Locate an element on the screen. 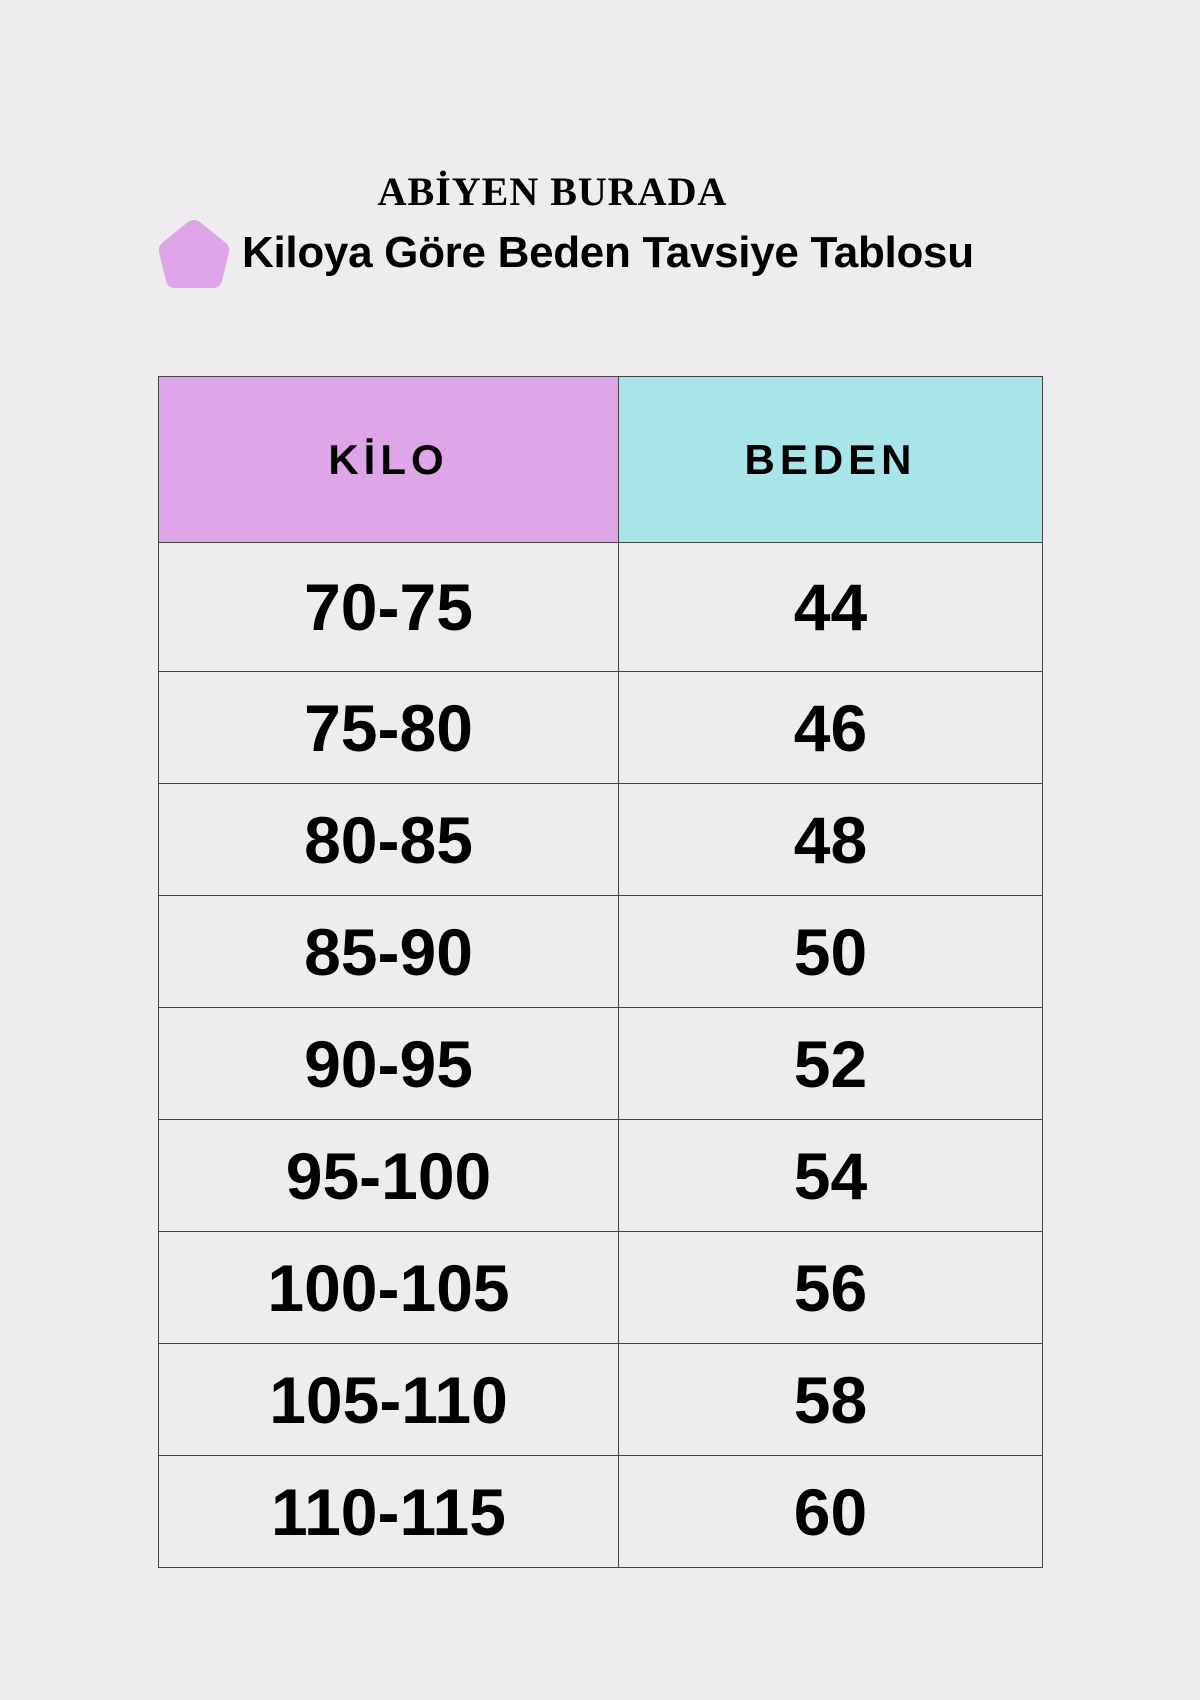 Image resolution: width=1200 pixels, height=1700 pixels. table-row: 80-85 48 is located at coordinates (600, 839).